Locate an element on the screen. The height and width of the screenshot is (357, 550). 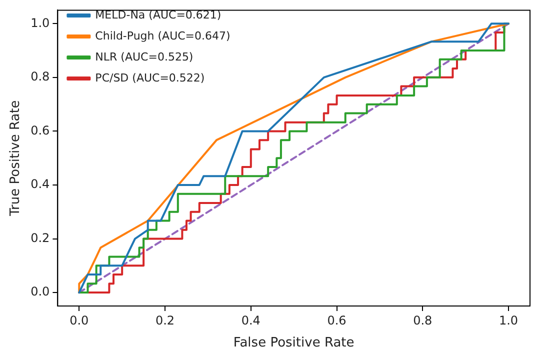
x-tick-label: 1.0 is located at coordinates (508, 320).